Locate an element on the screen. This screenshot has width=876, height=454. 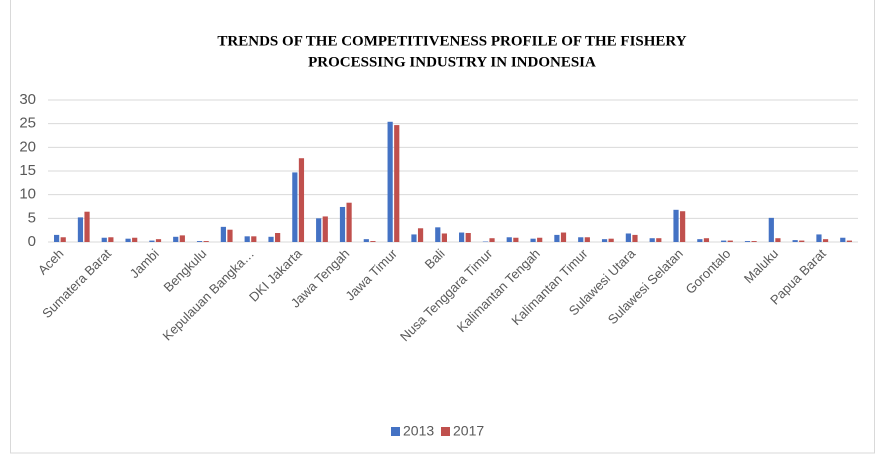
y-tick-label: 25 is located at coordinates (27, 123).